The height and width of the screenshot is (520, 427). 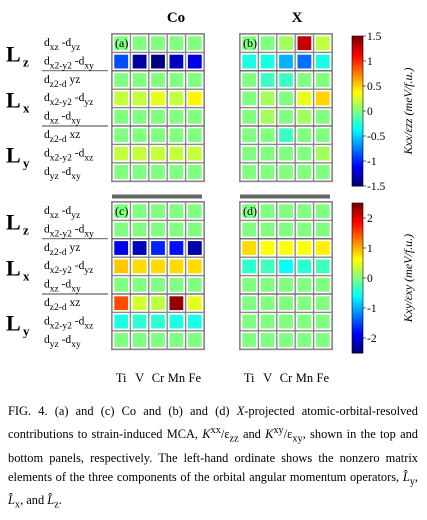 I want to click on column-title-co: Co, so click(x=176, y=18).